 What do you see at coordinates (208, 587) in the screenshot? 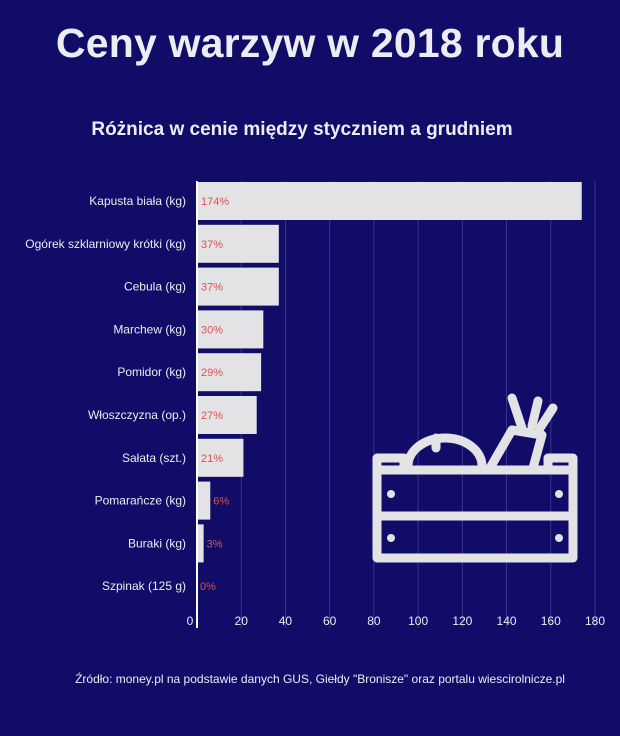
I see `value-label: 0%` at bounding box center [208, 587].